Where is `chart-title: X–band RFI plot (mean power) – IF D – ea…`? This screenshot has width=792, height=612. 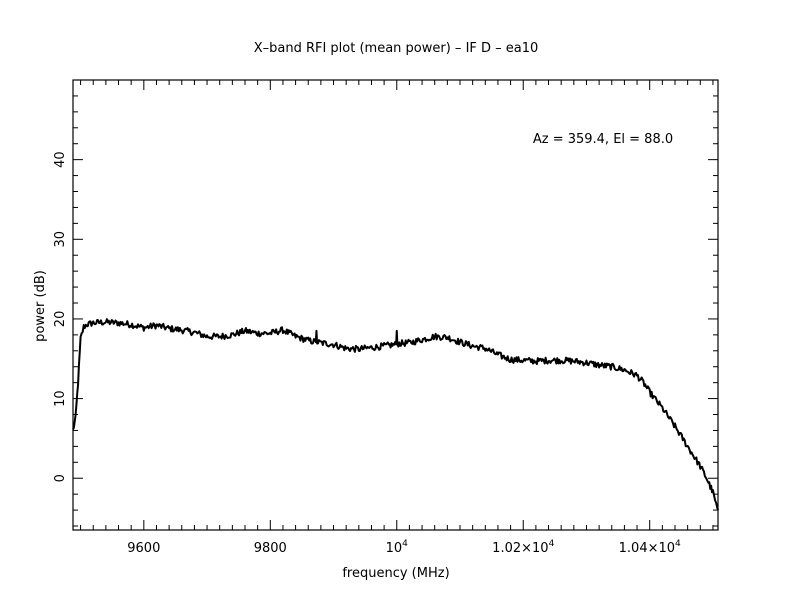
chart-title: X–band RFI plot (mean power) – IF D – ea… is located at coordinates (396, 48).